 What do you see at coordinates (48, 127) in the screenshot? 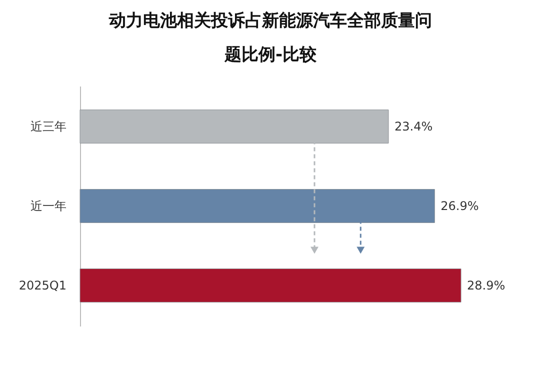
I see `y-tick-label: 近三年` at bounding box center [48, 127].